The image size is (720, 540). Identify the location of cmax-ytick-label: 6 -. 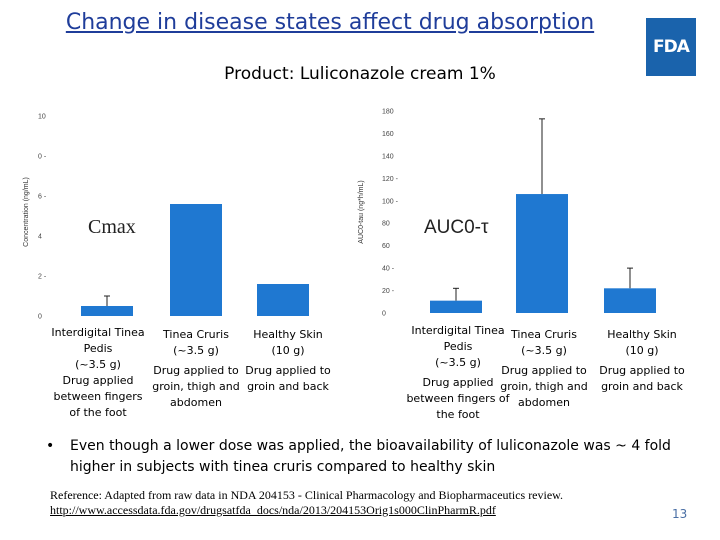
(42, 197).